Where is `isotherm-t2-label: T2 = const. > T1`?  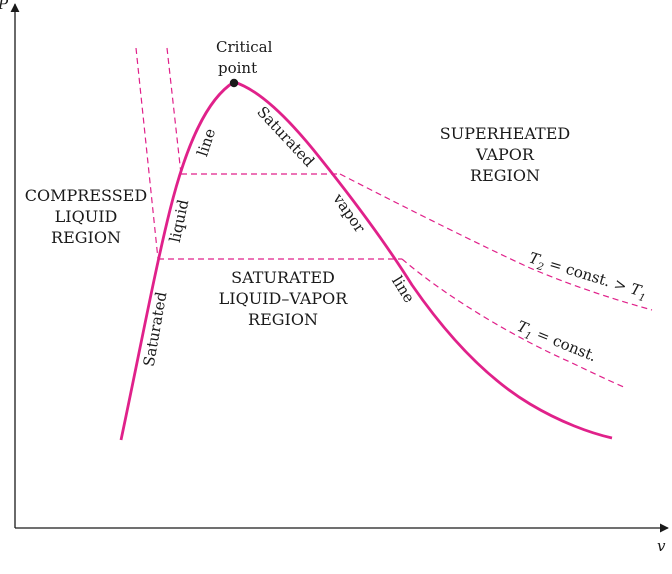
isotherm-t2-label: T2 = const. > T1 is located at coordinates (587, 277).